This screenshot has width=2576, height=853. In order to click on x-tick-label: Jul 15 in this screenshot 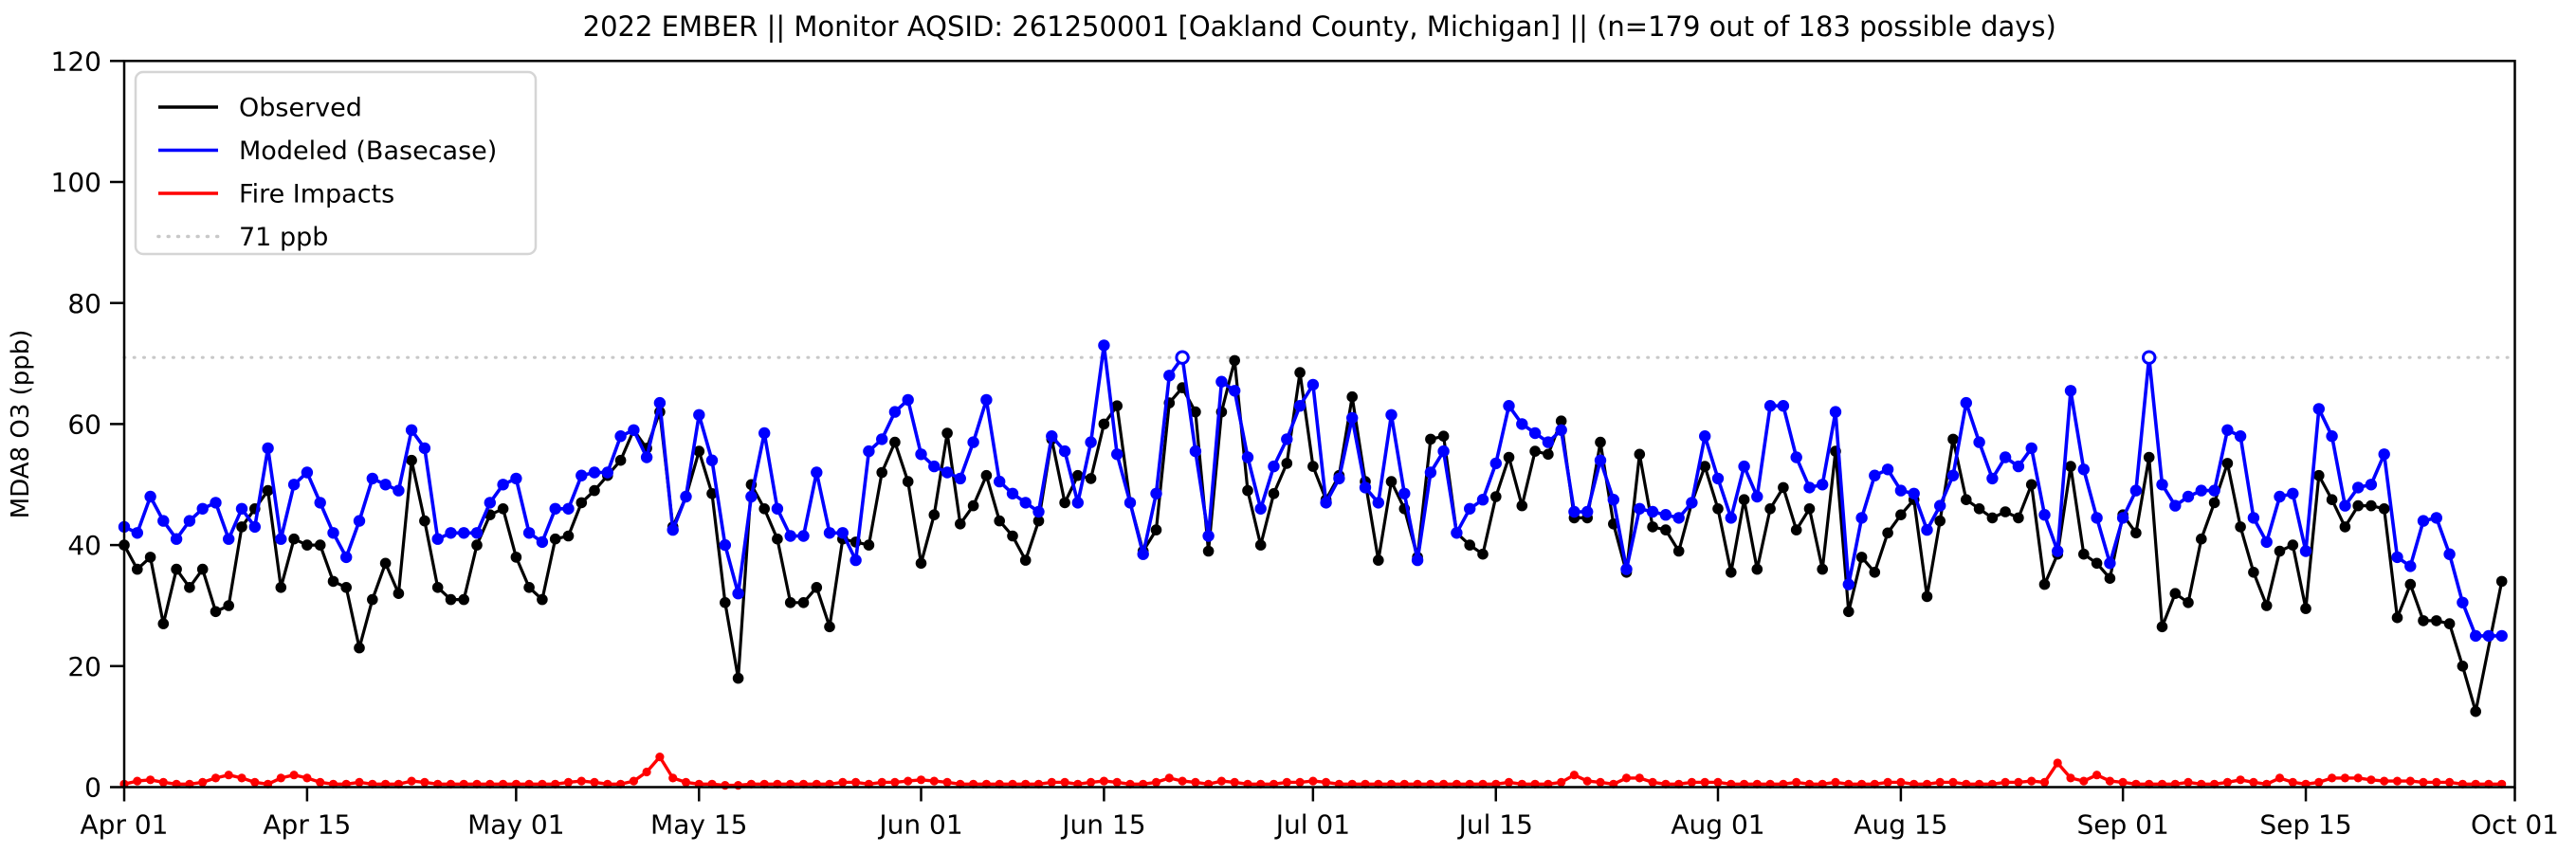, I will do `click(1495, 825)`.